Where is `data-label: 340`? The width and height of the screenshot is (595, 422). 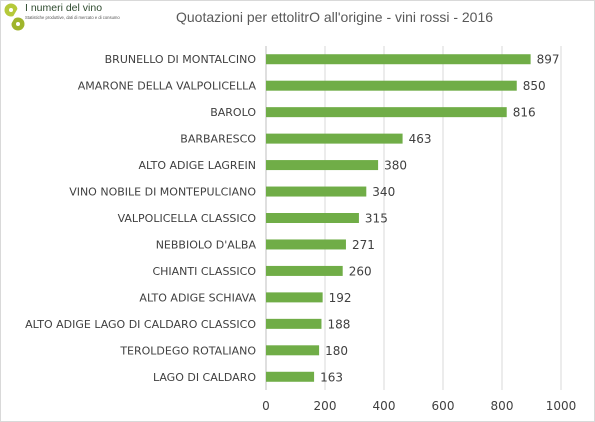
data-label: 340 is located at coordinates (383, 192).